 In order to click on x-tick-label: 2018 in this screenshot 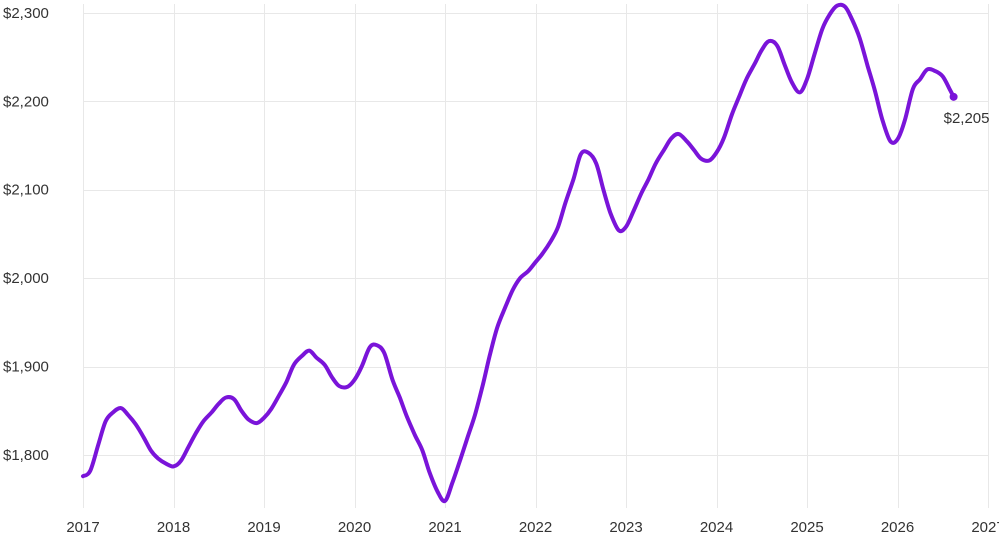, I will do `click(173, 527)`.